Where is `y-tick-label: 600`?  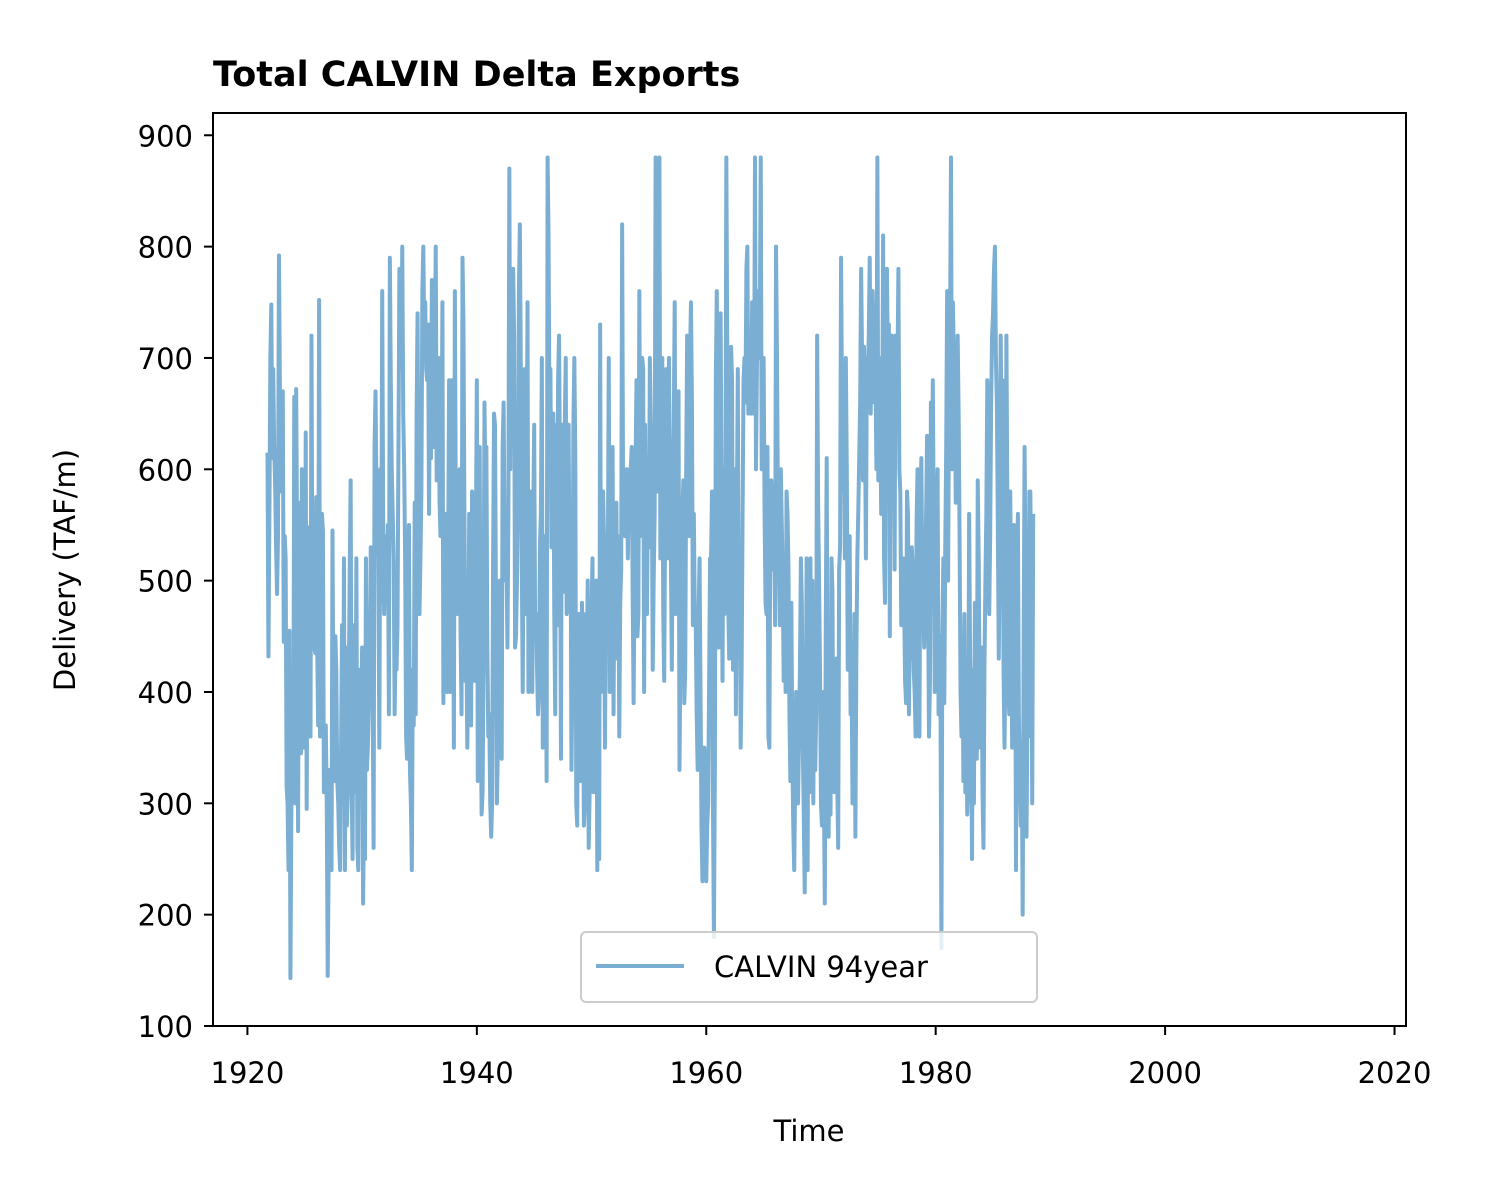
y-tick-label: 600 is located at coordinates (165, 470).